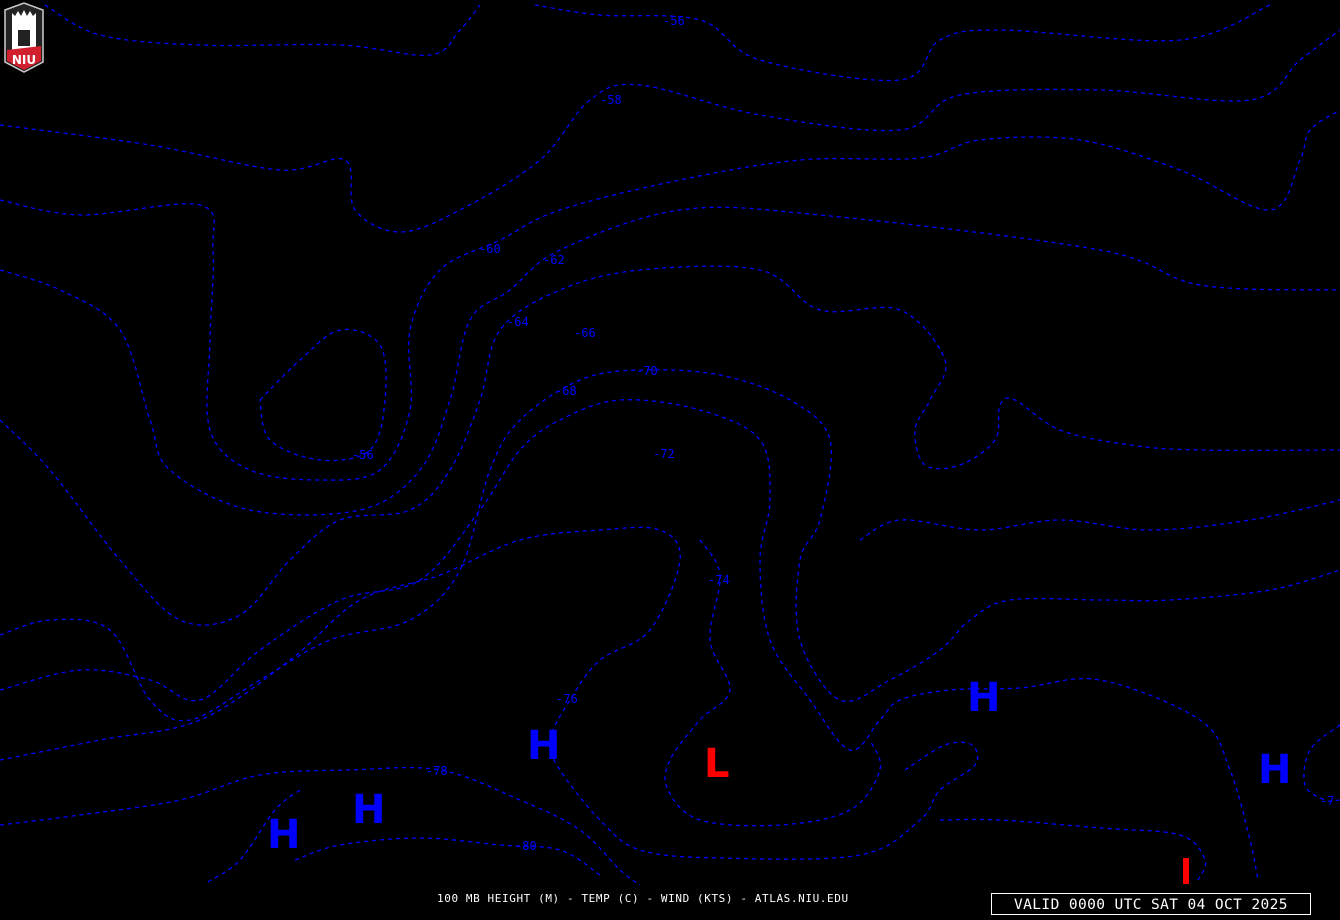  I want to click on valid-time-box: VALID 0000 UTC SAT 04 OCT 2025, so click(1151, 904).